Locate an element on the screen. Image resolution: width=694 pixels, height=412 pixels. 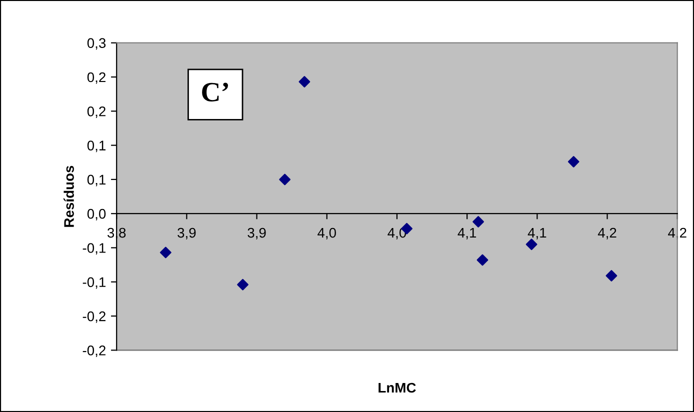
y-tick-label: 0,0 is located at coordinates (96, 214).